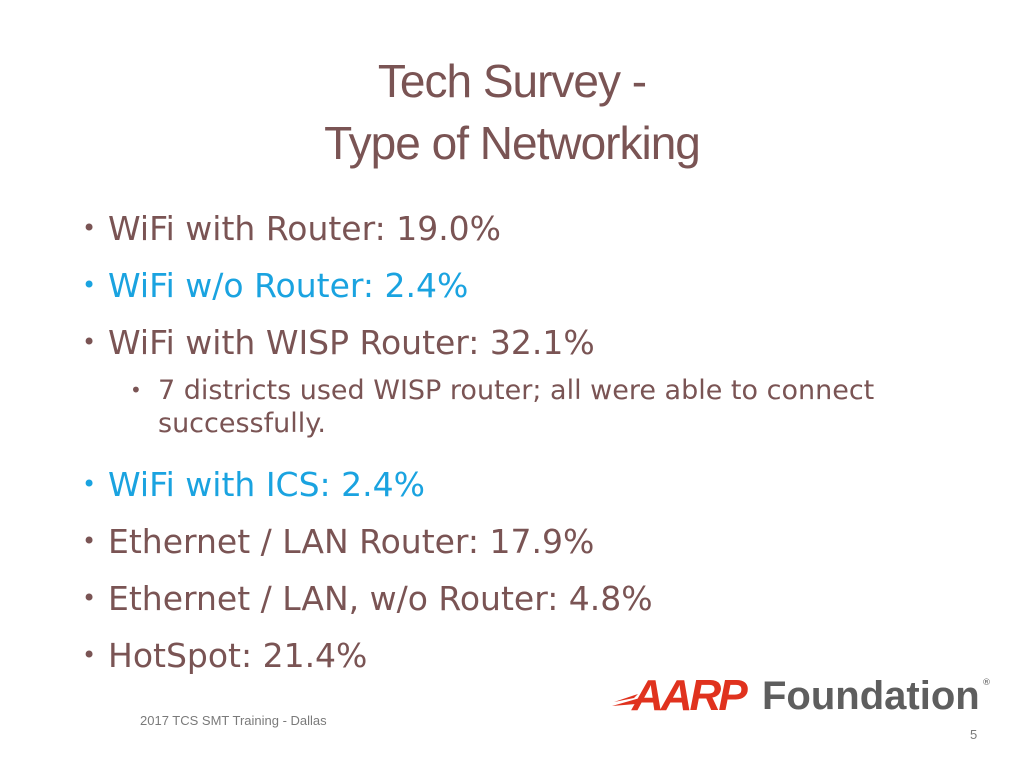 Image resolution: width=1024 pixels, height=768 pixels. What do you see at coordinates (512, 143) in the screenshot?
I see `title-line-2: Type of Networking` at bounding box center [512, 143].